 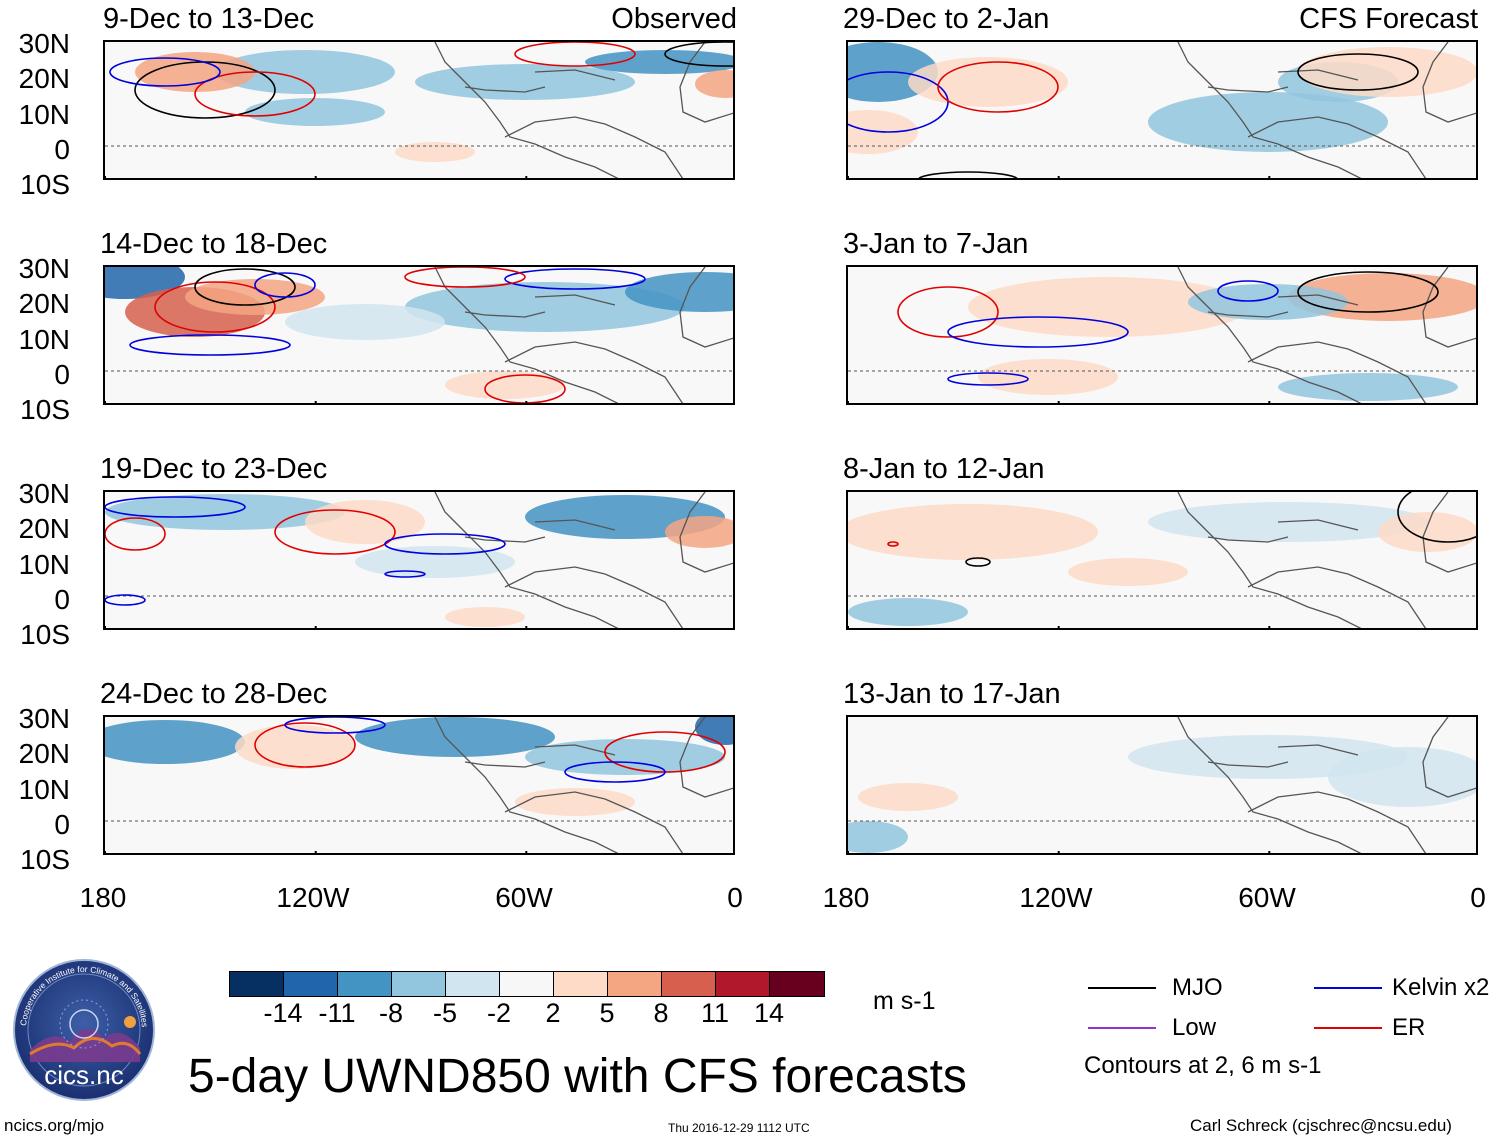 I want to click on panel-title: 13-Jan to 17-Jan, so click(x=952, y=694).